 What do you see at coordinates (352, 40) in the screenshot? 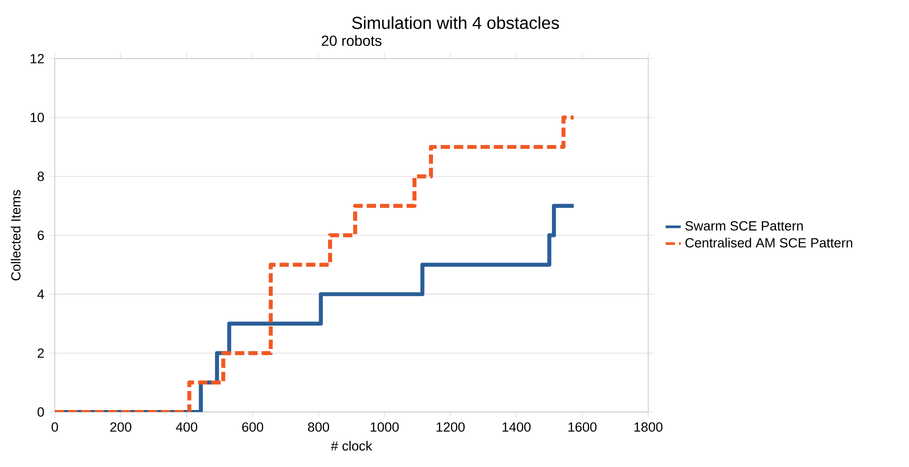
I see `chart-subtitle: 20 robots` at bounding box center [352, 40].